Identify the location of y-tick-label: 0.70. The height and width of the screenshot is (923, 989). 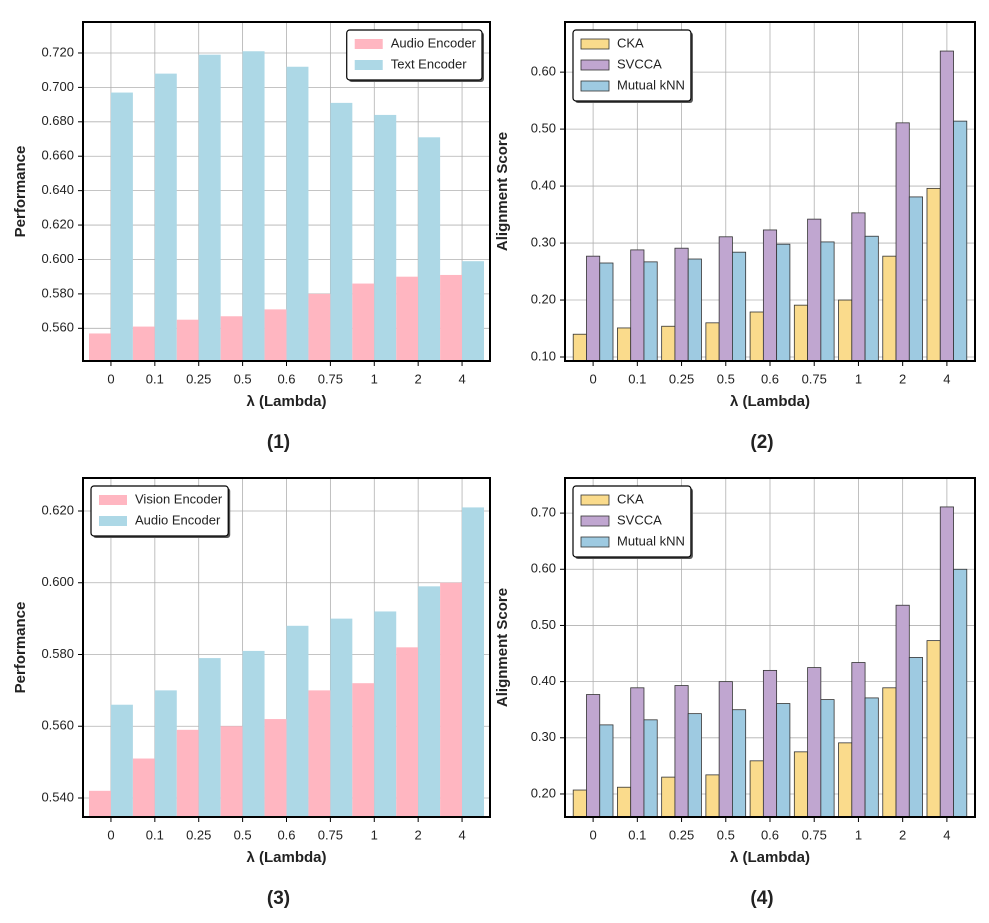
(543, 512).